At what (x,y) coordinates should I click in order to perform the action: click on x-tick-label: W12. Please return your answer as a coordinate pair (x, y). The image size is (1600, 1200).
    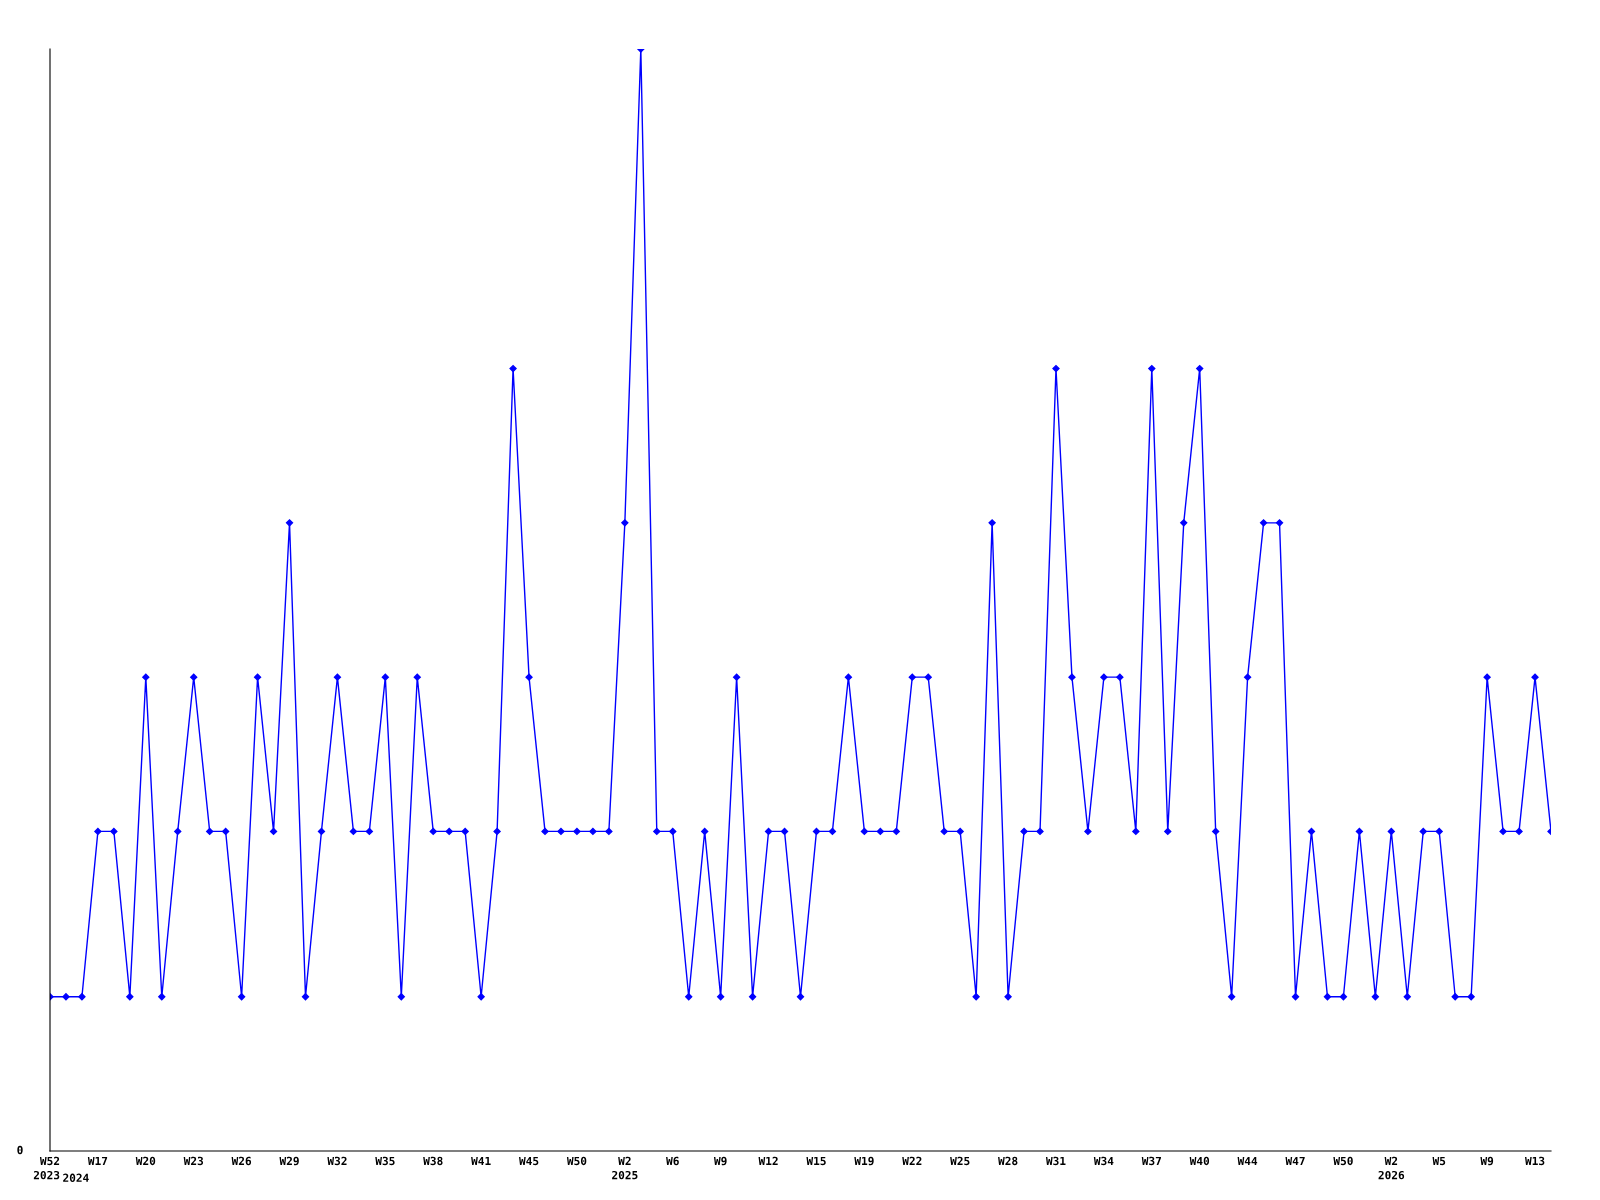
    Looking at the image, I should click on (768, 1160).